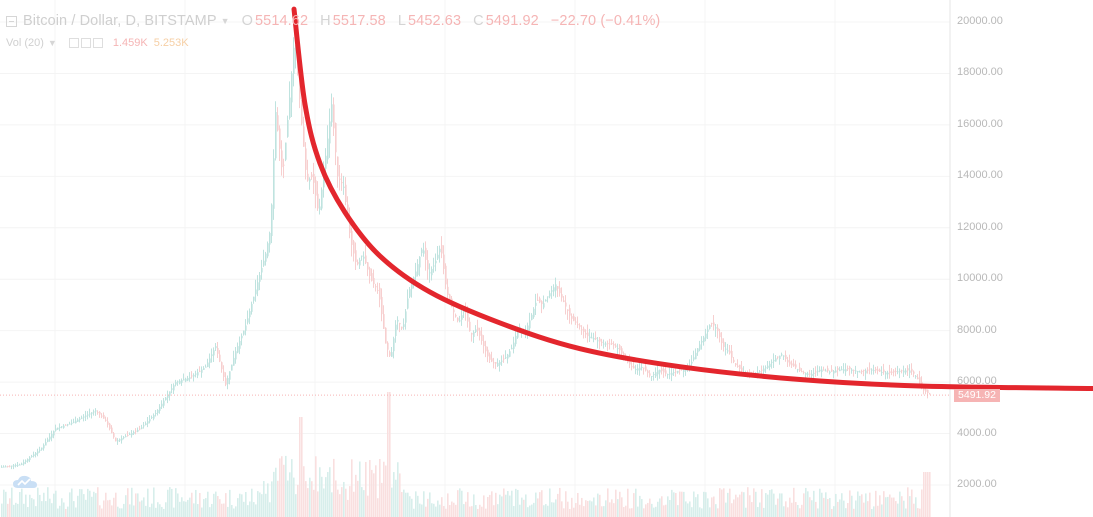 The height and width of the screenshot is (517, 1093). I want to click on collapse-square-icon, so click(11, 21).